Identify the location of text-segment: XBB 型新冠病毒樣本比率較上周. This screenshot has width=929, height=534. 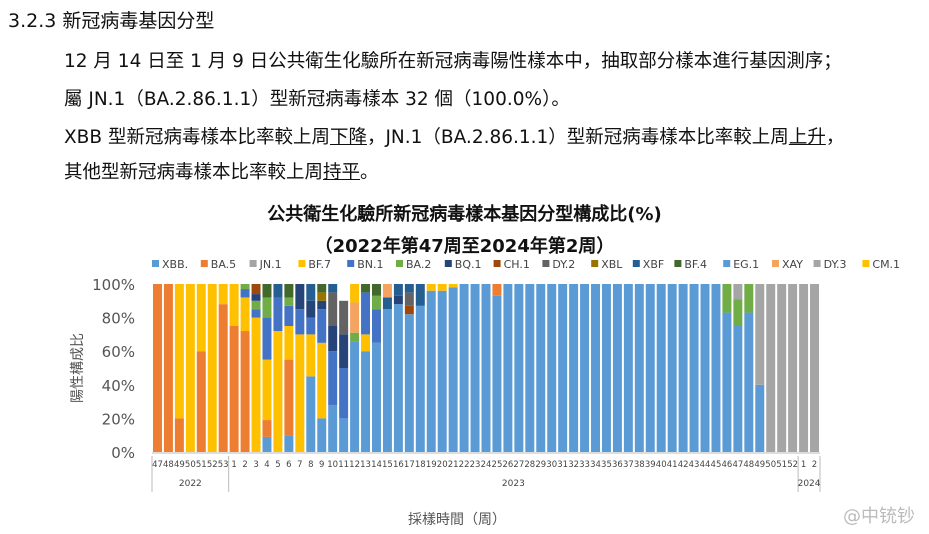
(197, 137).